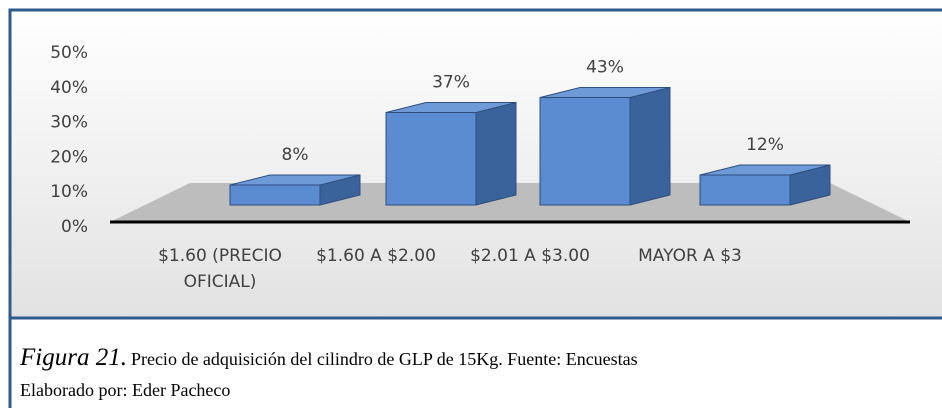 This screenshot has width=942, height=408. What do you see at coordinates (690, 256) in the screenshot?
I see `x-tick-label: MAYOR A $3` at bounding box center [690, 256].